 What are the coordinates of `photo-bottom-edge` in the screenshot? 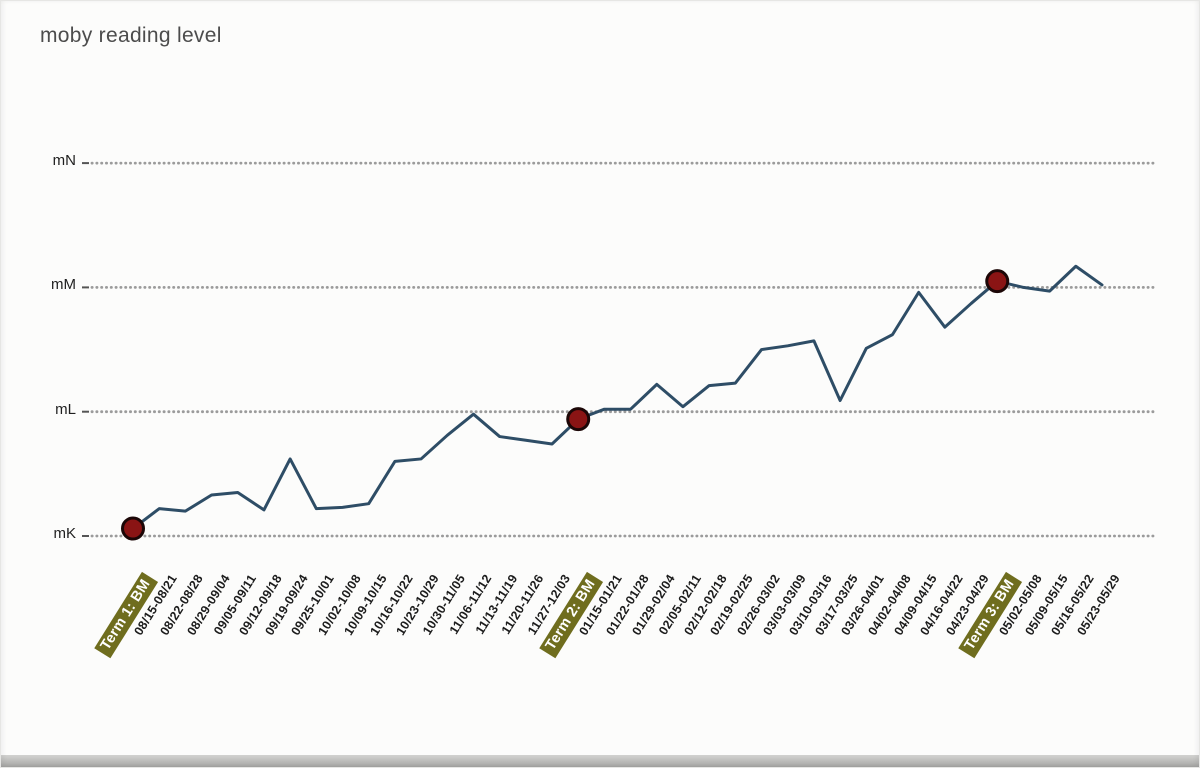 It's located at (600, 761).